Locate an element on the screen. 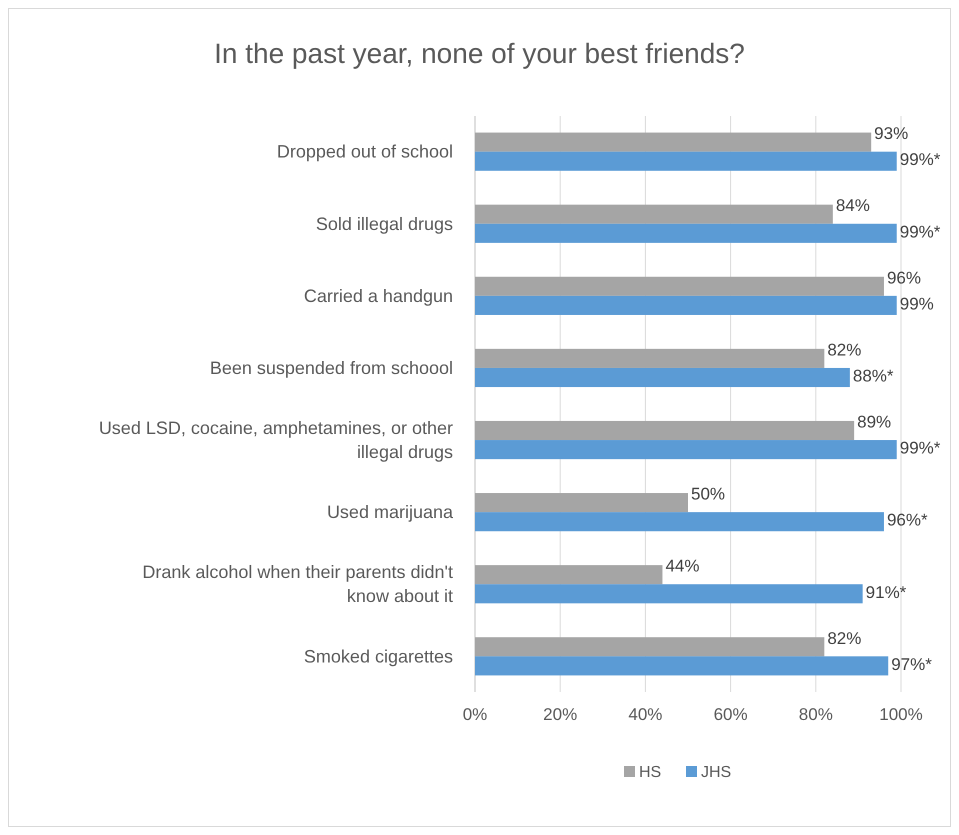  data-label: 89% is located at coordinates (874, 422).